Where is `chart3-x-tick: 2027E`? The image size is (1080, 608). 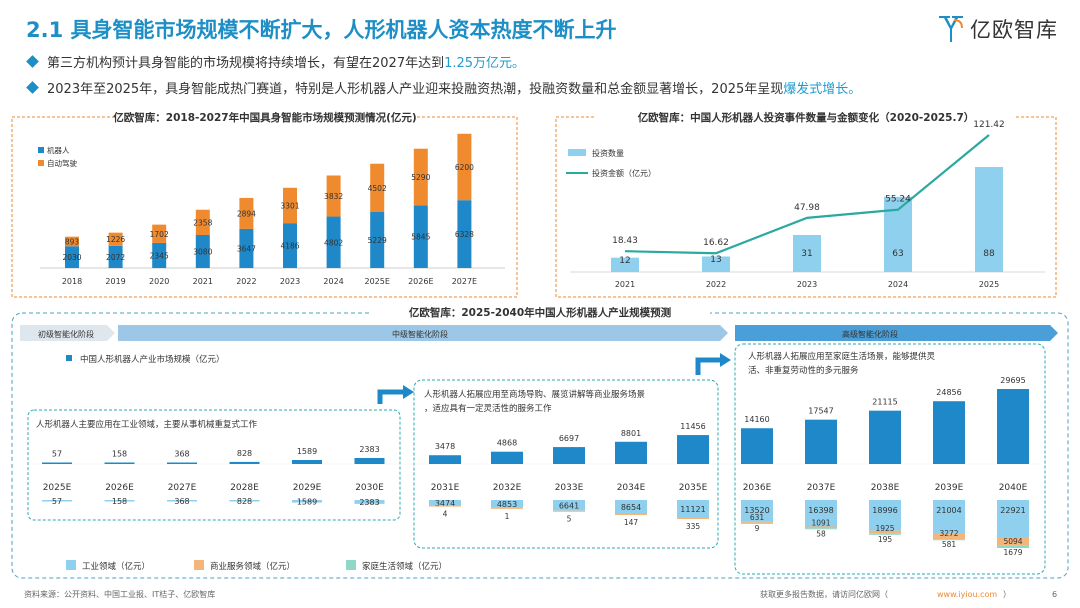 chart3-x-tick: 2027E is located at coordinates (182, 488).